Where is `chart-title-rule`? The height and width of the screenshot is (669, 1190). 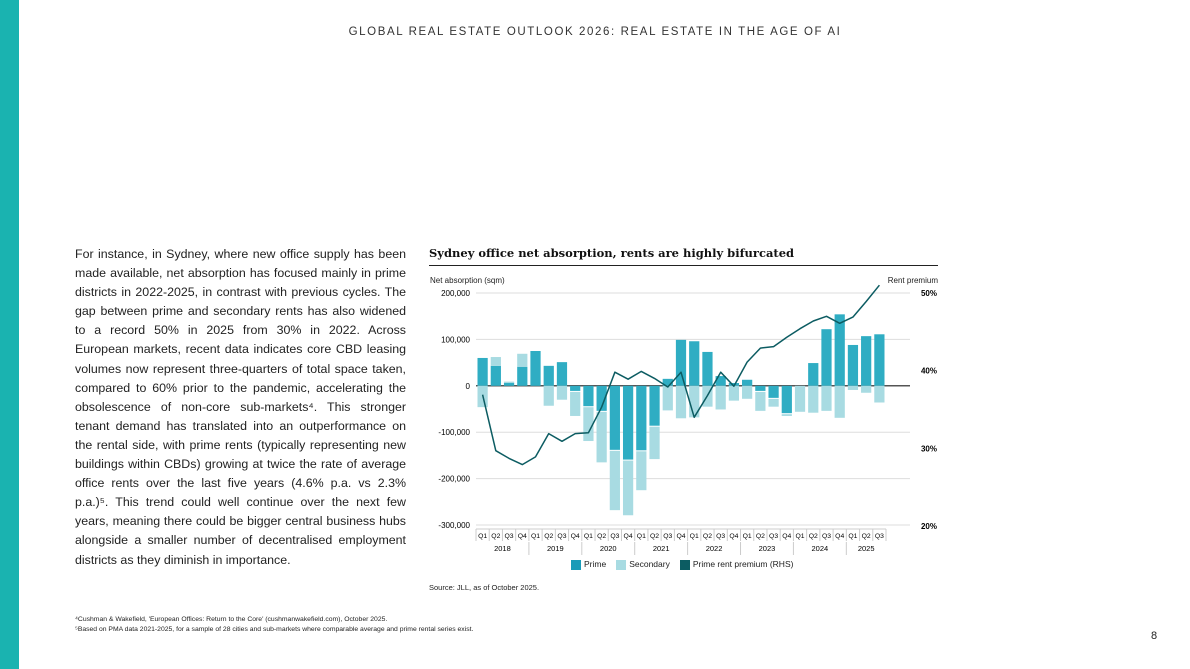
chart-title-rule is located at coordinates (683, 265).